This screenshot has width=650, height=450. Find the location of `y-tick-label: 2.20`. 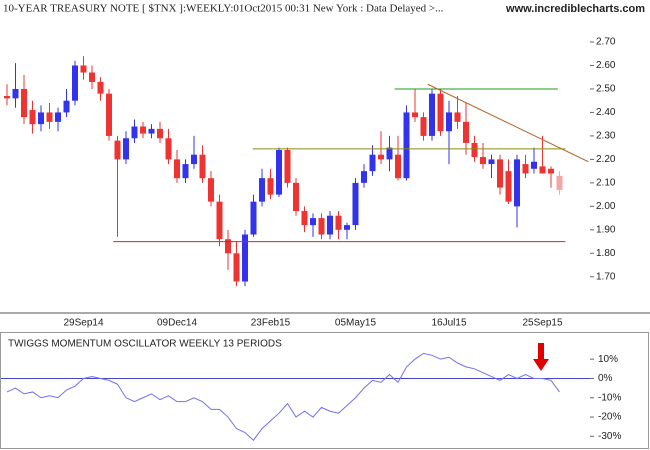

y-tick-label: 2.20 is located at coordinates (606, 159).